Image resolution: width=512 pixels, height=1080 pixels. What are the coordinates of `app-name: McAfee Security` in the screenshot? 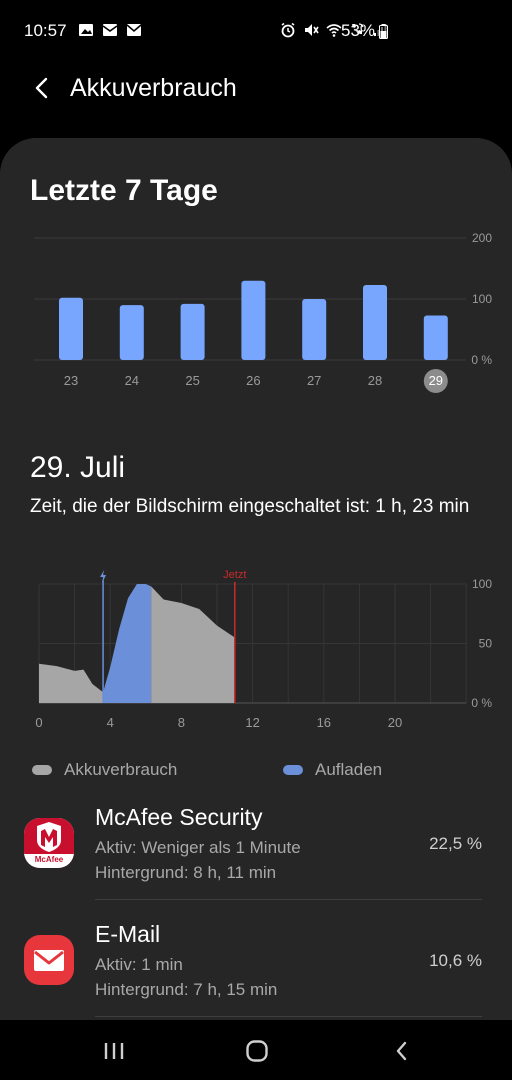 It's located at (179, 817).